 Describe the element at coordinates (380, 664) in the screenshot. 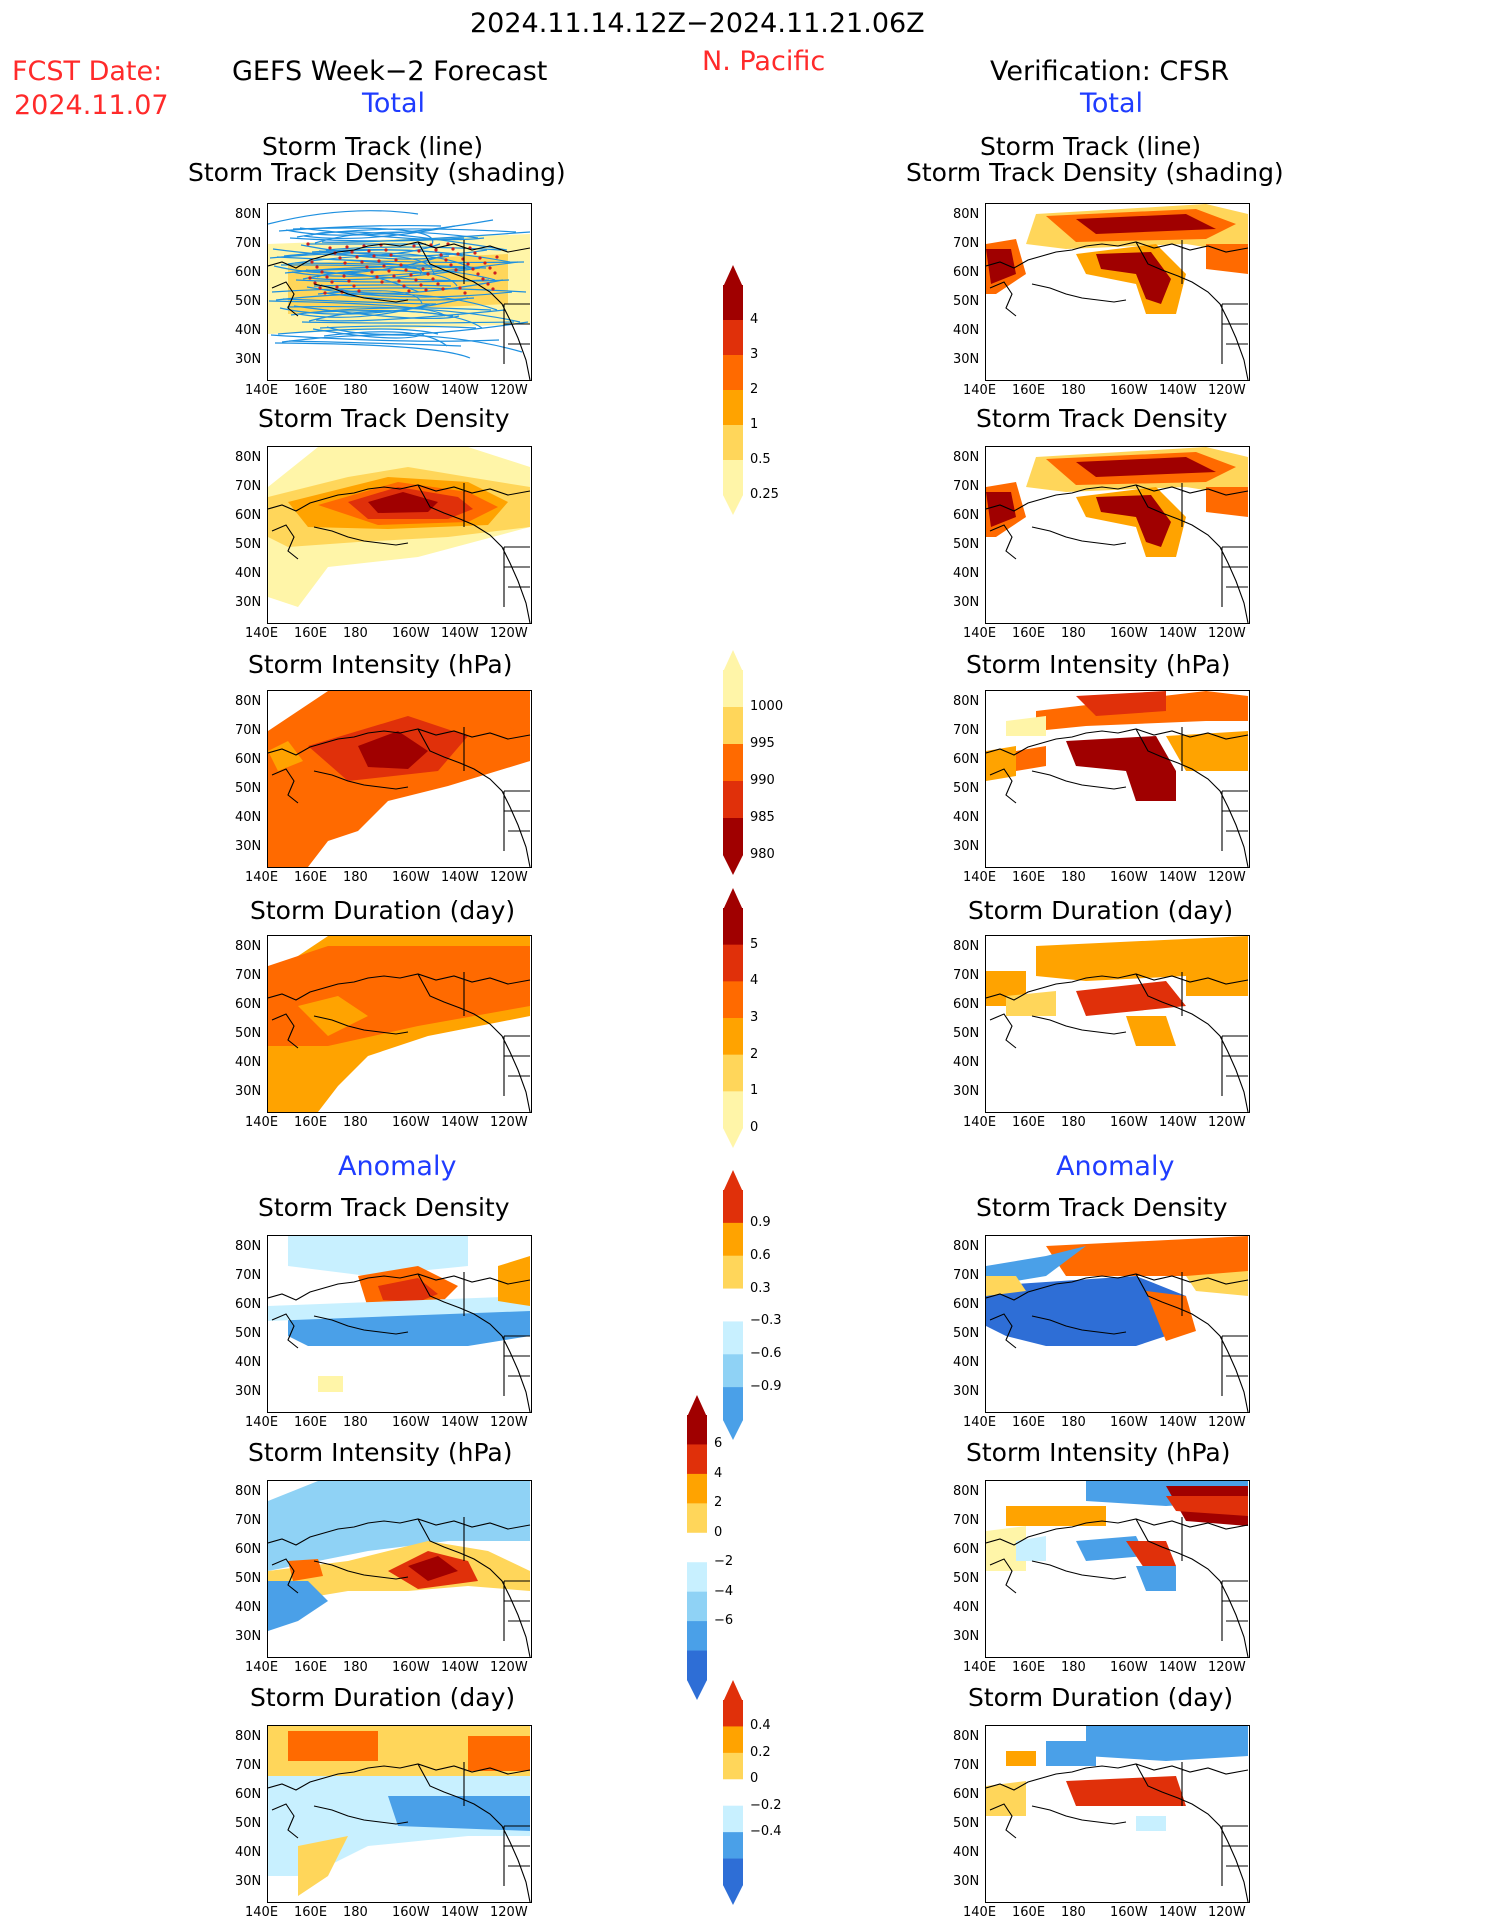

I see `left-intensity-title: Storm Intensity (hPa)` at that location.